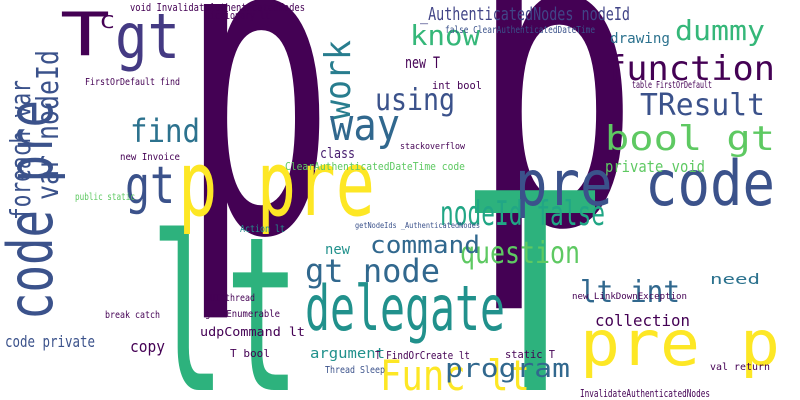 This screenshot has height=400, width=800. What do you see at coordinates (640, 39) in the screenshot?
I see `word: drawing` at bounding box center [640, 39].